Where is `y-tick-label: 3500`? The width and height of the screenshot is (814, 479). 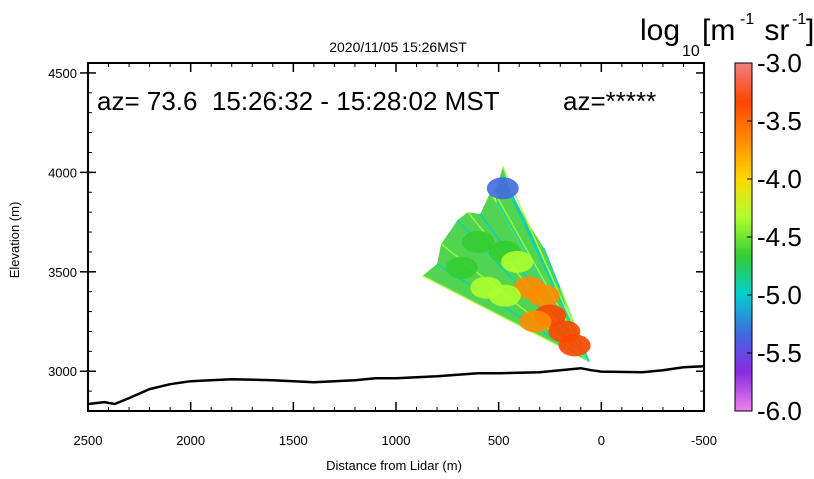 y-tick-label: 3500 is located at coordinates (62, 272).